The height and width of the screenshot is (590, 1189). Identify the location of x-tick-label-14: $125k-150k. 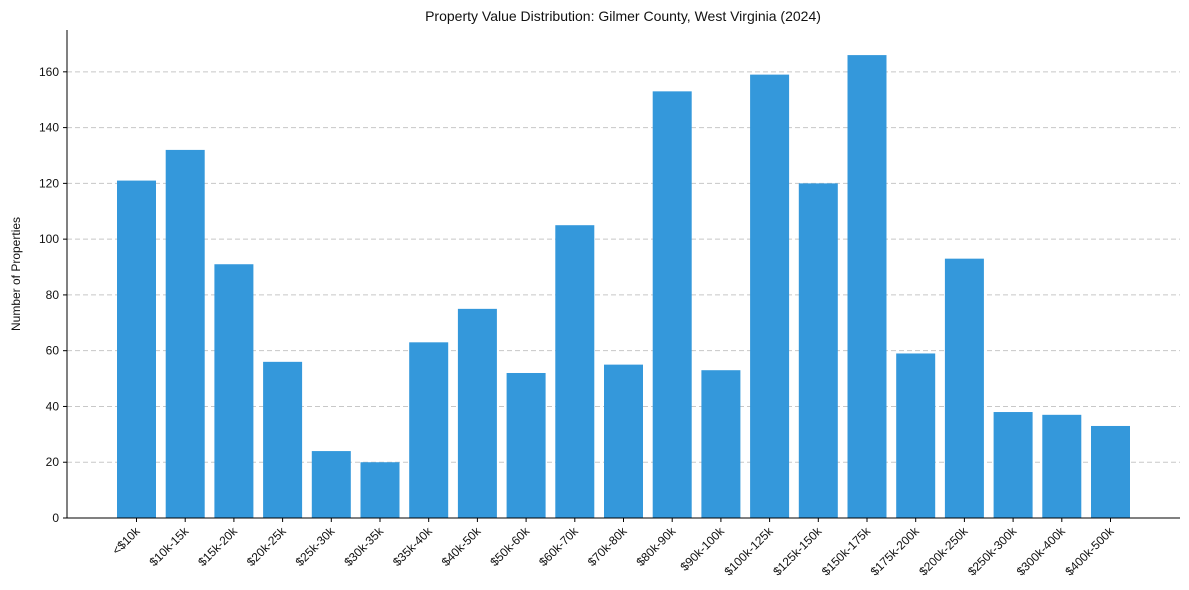
(797, 551).